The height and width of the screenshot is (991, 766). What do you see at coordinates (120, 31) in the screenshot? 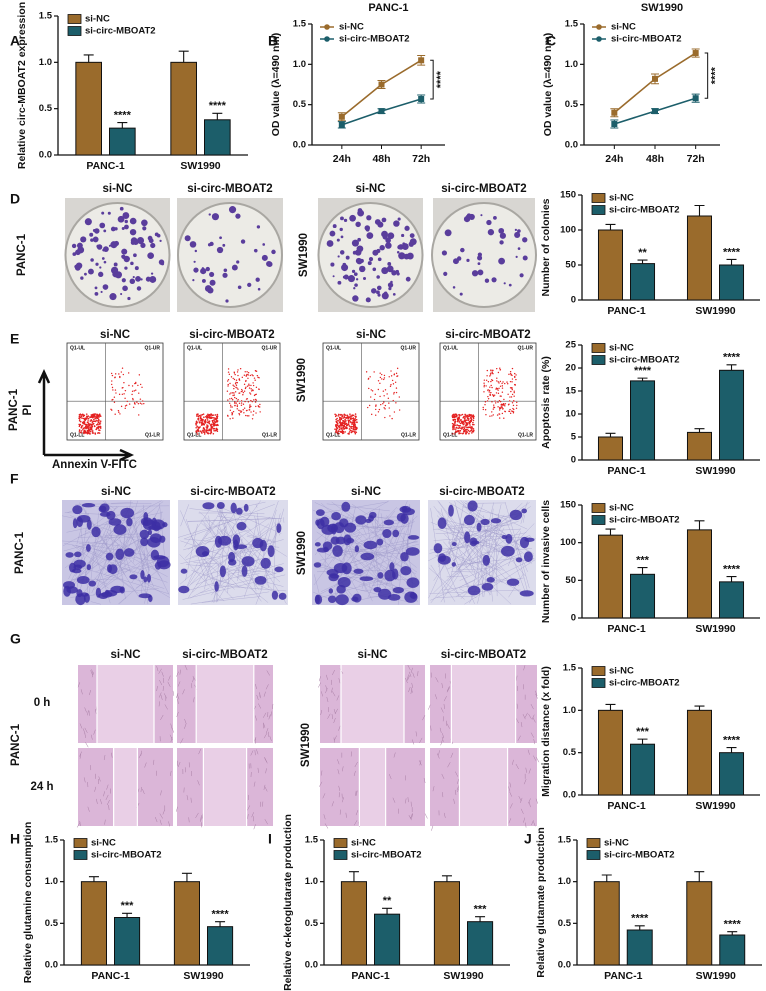
I see `legend-label: si-circ-MBOAT2` at bounding box center [120, 31].